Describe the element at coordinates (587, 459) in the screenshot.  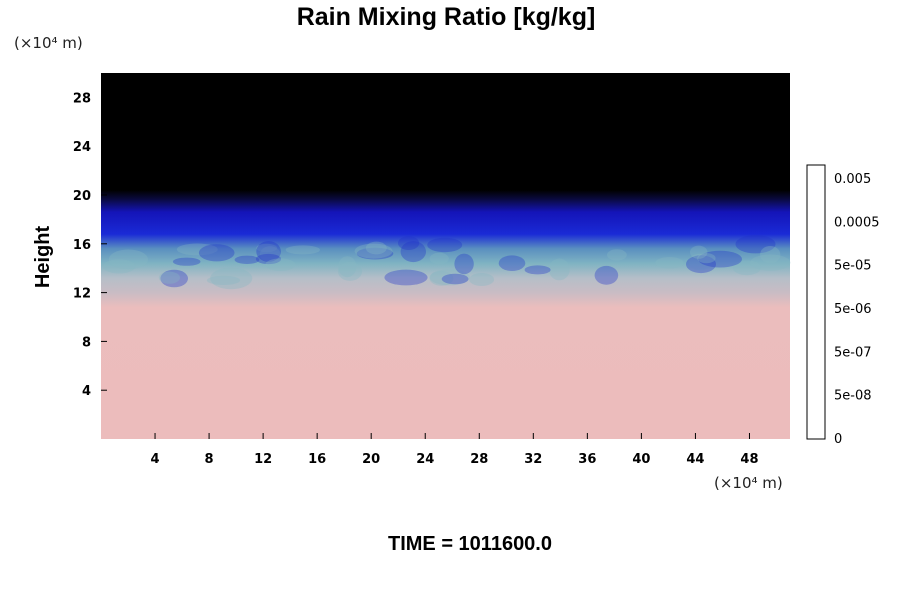
I see `x-tick-label: 36` at that location.